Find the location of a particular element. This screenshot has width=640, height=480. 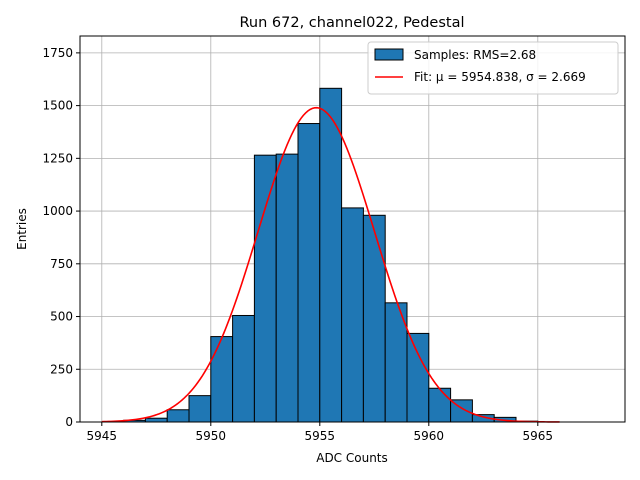

y-tick-label: 1000 is located at coordinates (57, 211).